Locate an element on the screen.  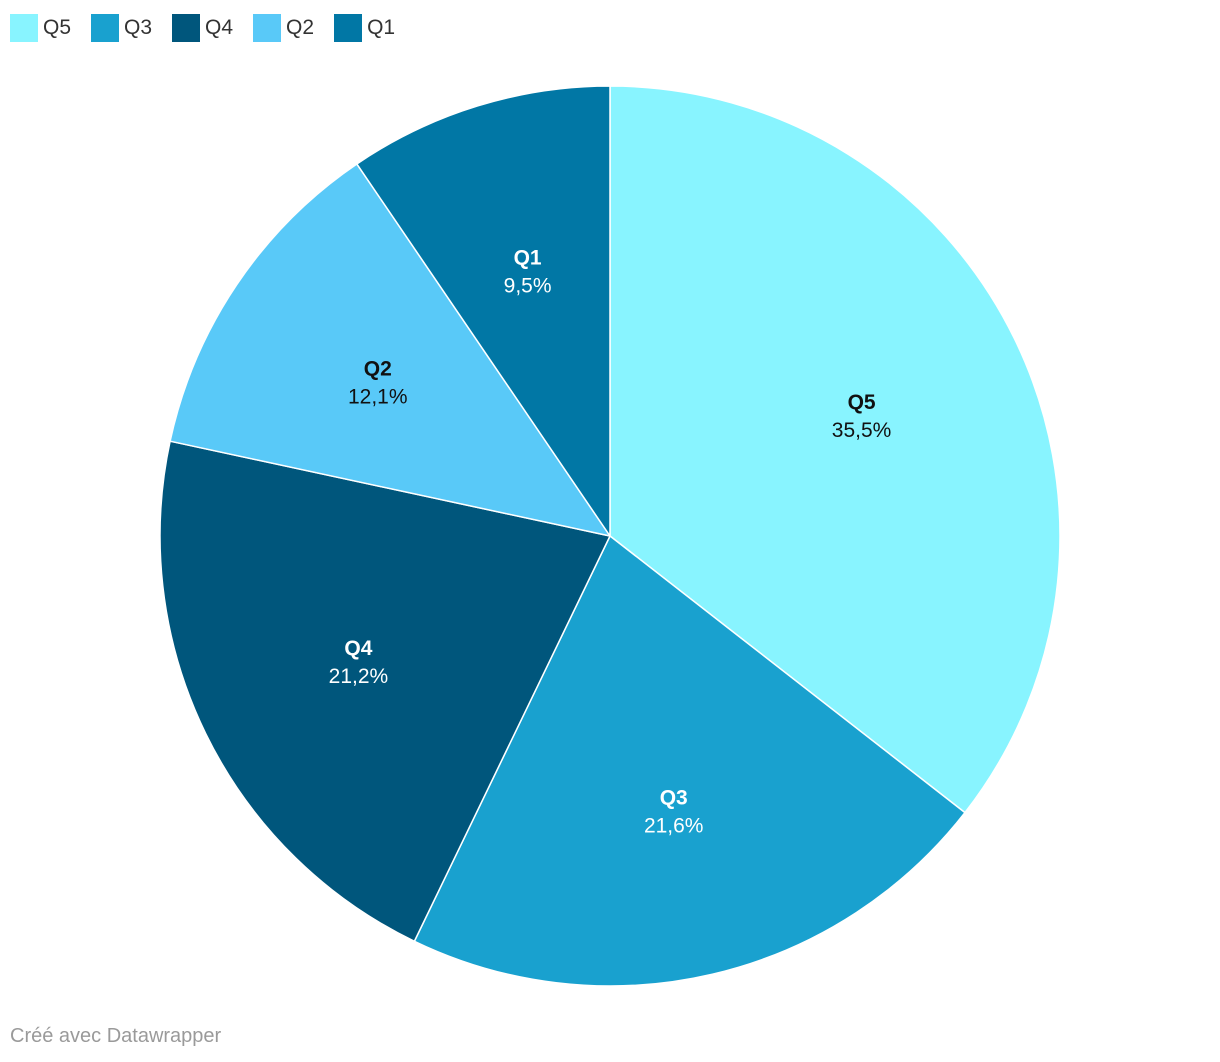
slice-value-q2: 12,1% is located at coordinates (378, 397).